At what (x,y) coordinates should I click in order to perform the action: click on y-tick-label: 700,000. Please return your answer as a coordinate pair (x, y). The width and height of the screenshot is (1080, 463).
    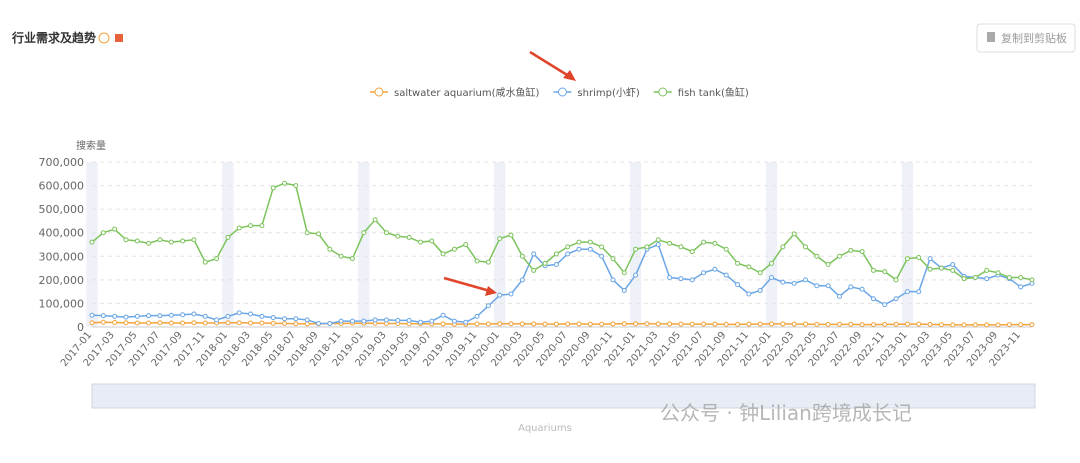
    Looking at the image, I should click on (62, 162).